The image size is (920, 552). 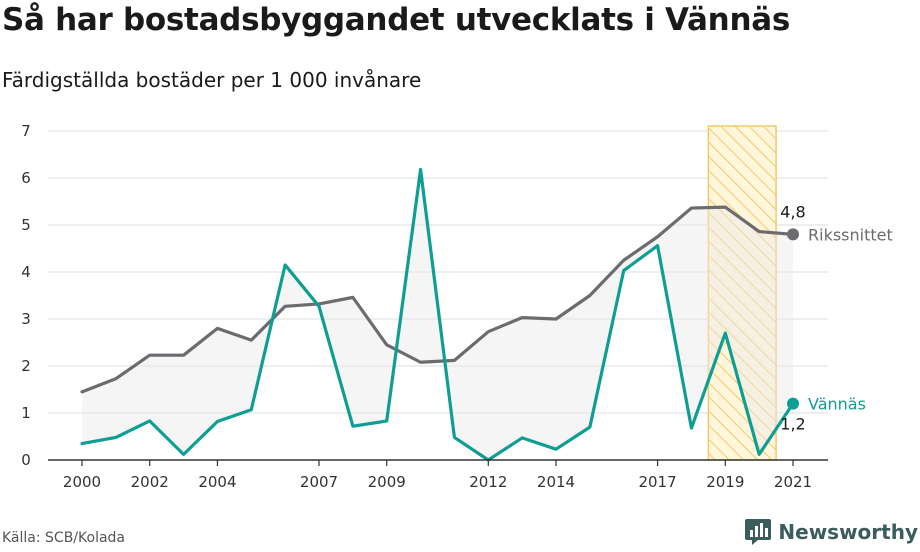 I want to click on y-tick-label: 5, so click(x=26, y=225).